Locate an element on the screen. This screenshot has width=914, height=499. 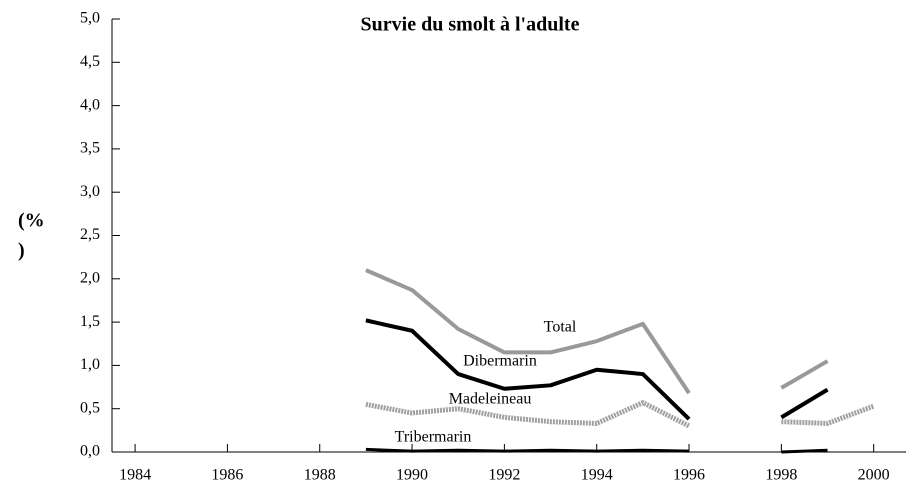
y-tick-label: 0,5 is located at coordinates (90, 407).